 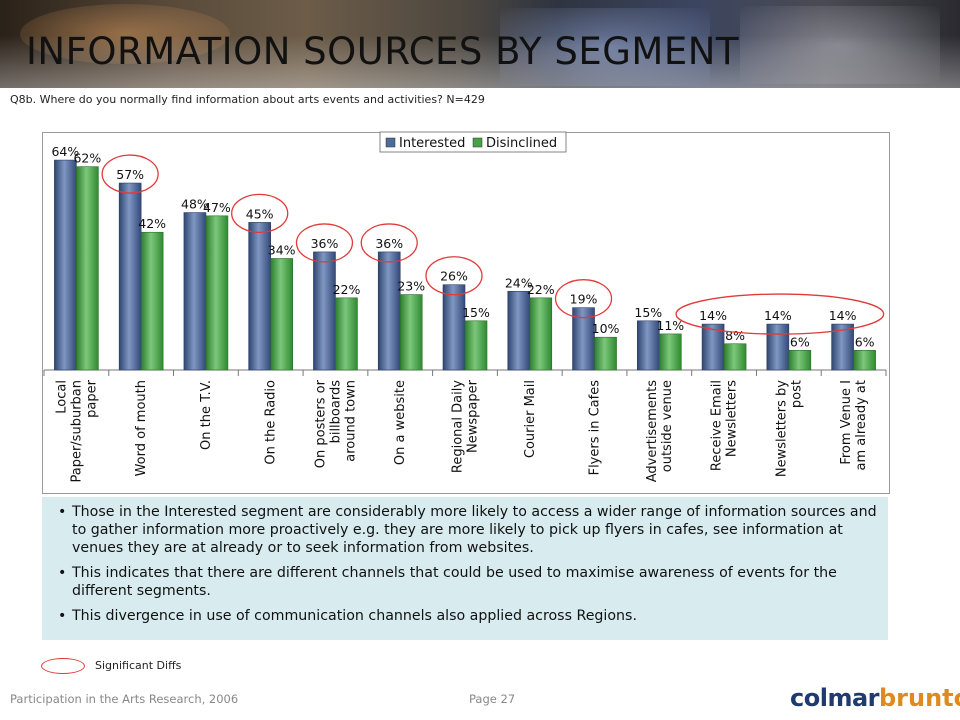 I want to click on category-label: On the Radio, so click(x=271, y=422).